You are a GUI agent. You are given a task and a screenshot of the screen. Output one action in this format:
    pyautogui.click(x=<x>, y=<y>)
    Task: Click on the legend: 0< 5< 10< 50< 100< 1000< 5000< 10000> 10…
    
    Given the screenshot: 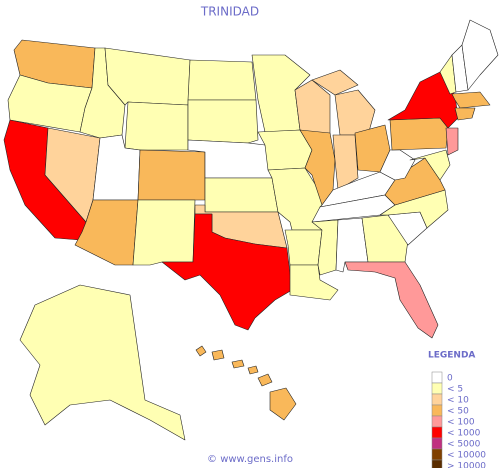 What is the action you would take?
    pyautogui.click(x=458, y=419)
    